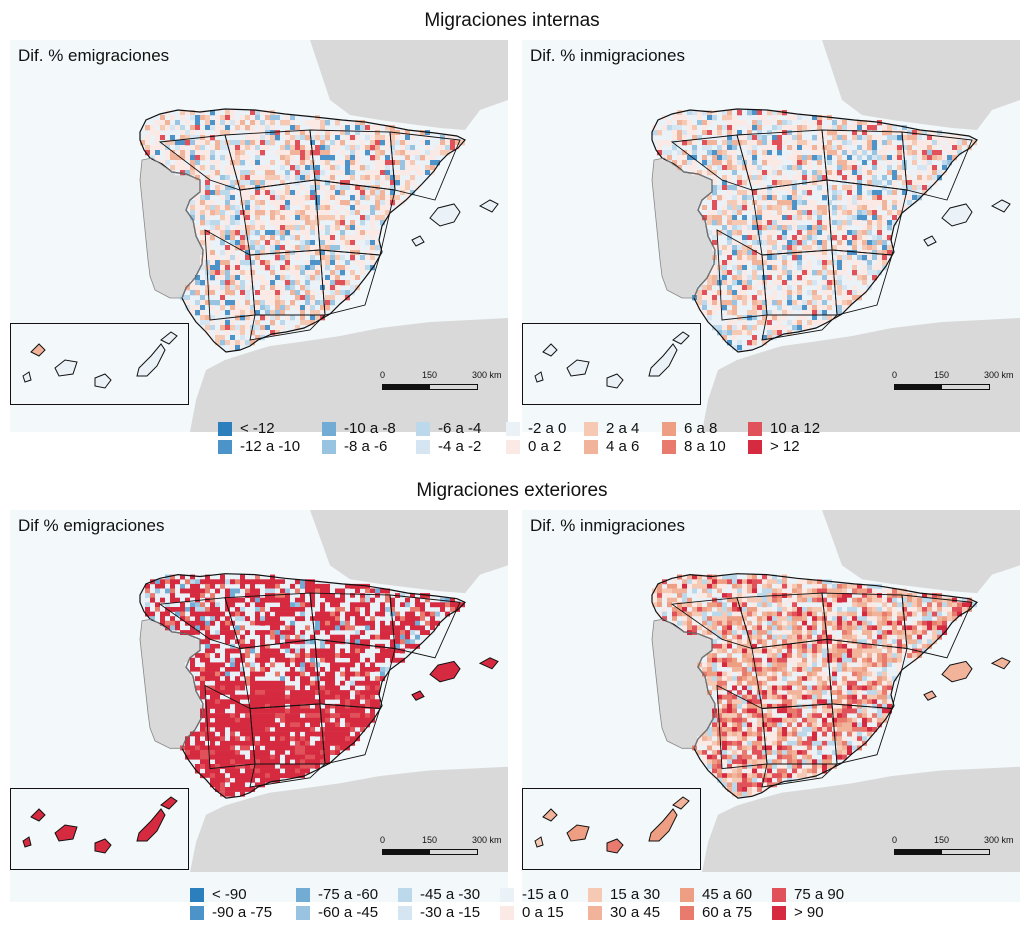 The width and height of the screenshot is (1024, 940). Describe the element at coordinates (171, 683) in the screenshot. I see `portugal-border` at that location.